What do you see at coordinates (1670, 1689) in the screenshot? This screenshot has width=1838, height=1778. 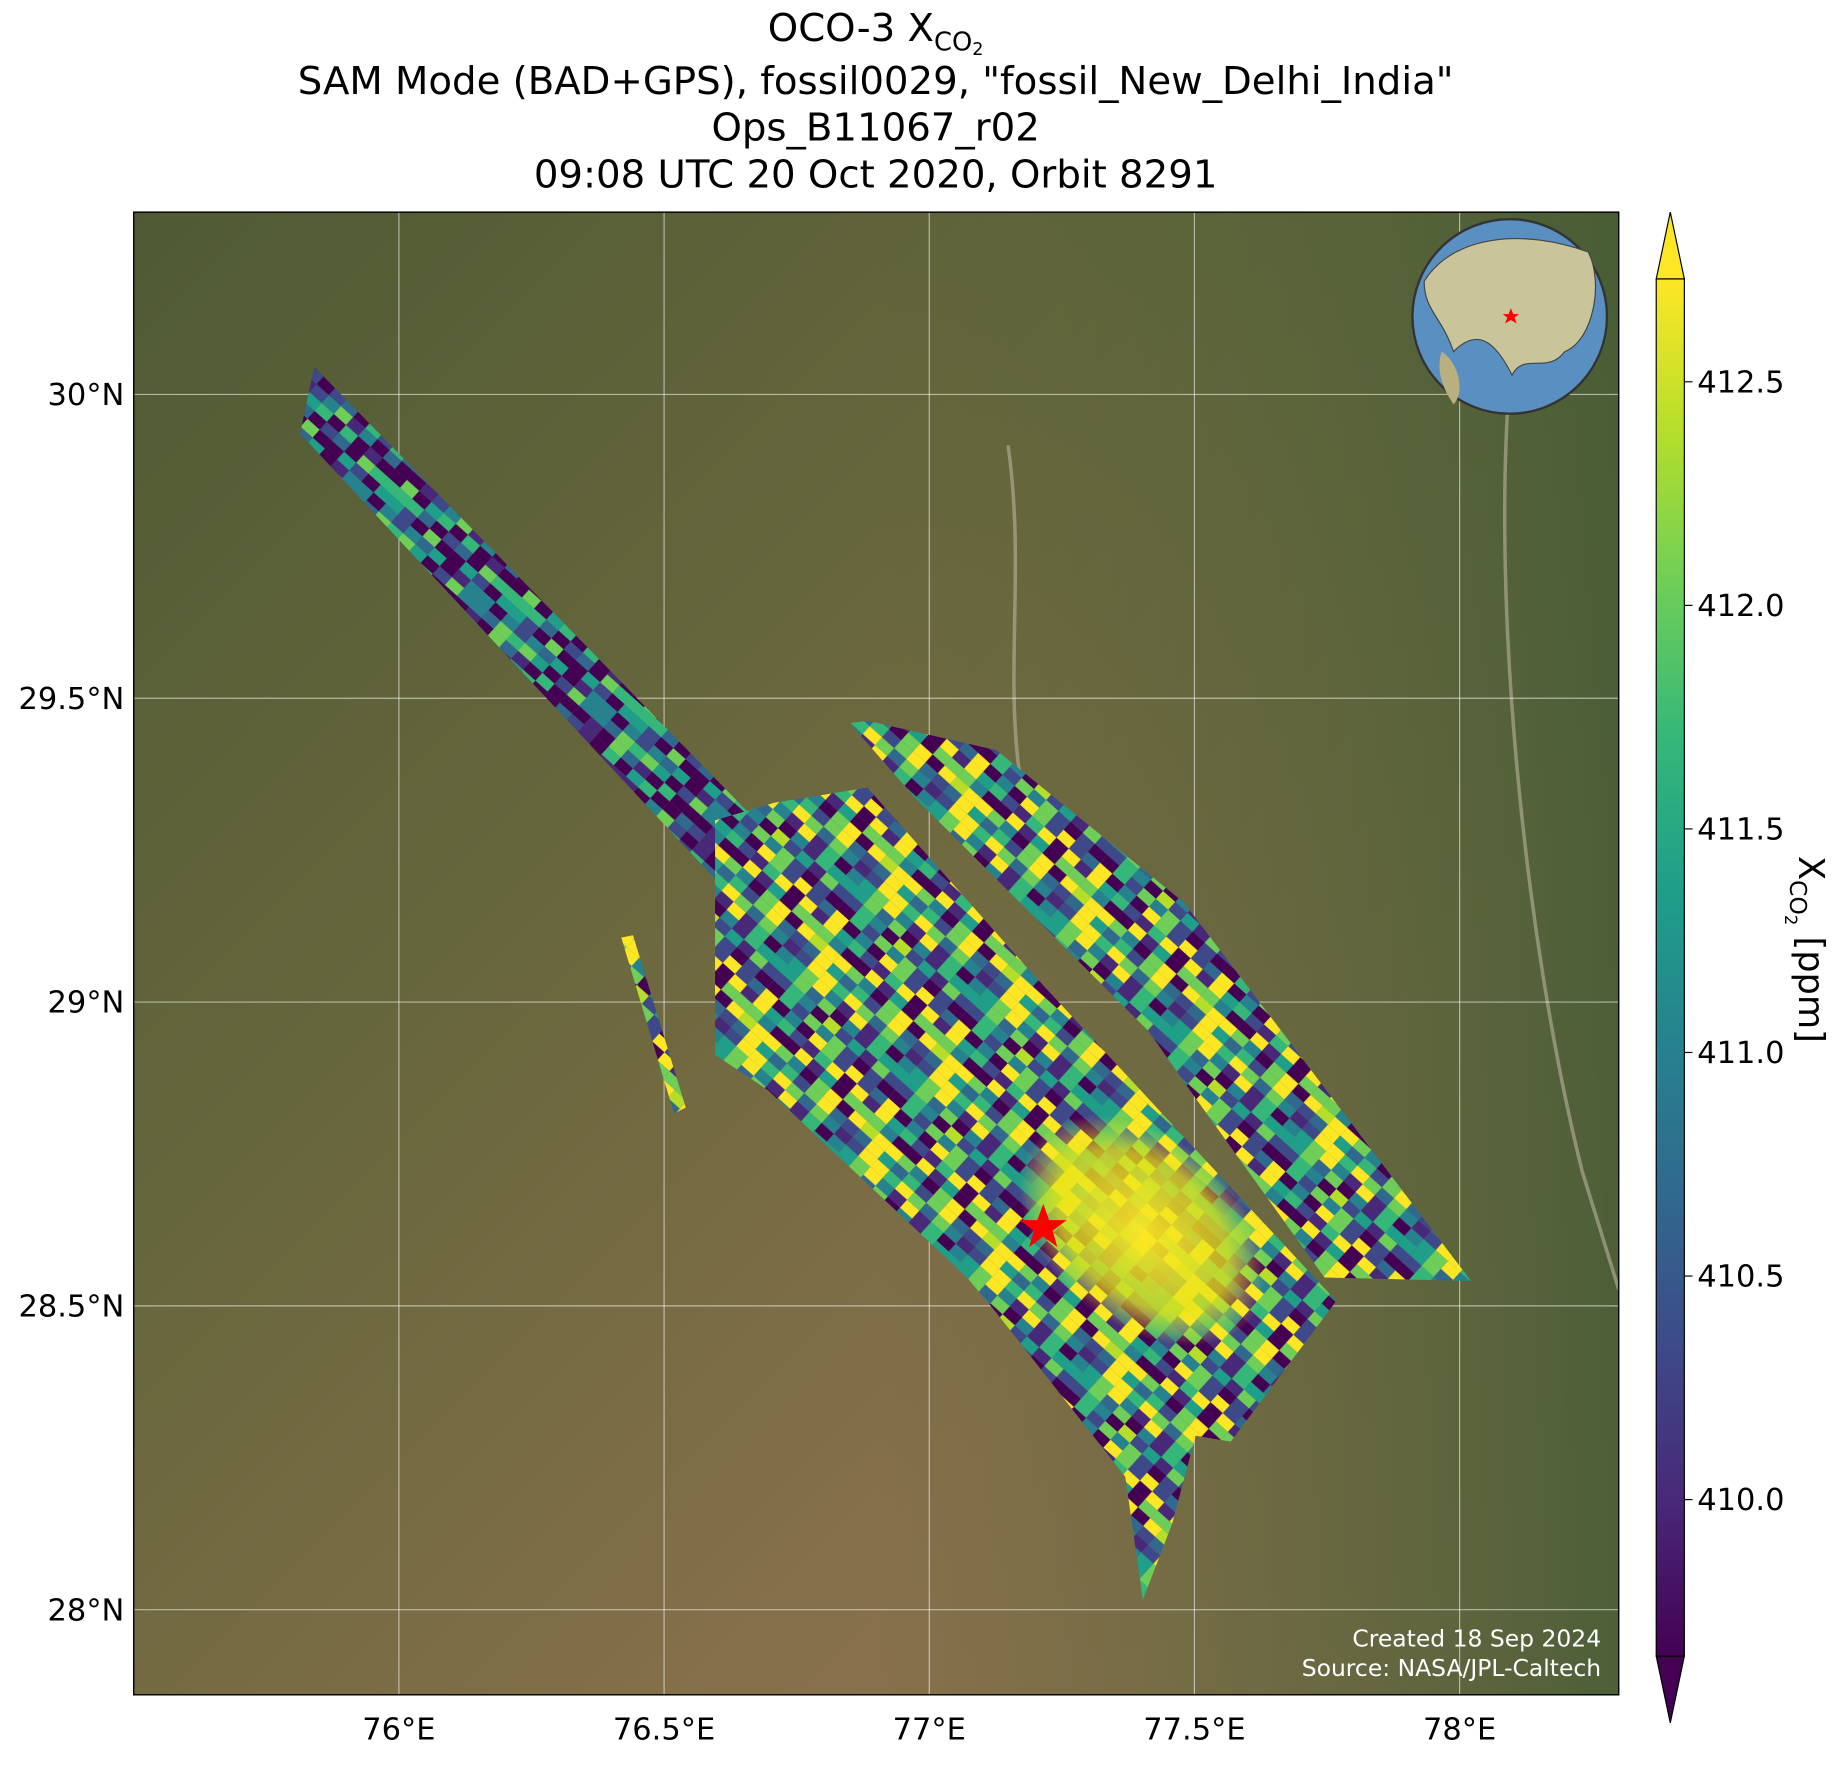 I see `colorbar-extend-bottom` at bounding box center [1670, 1689].